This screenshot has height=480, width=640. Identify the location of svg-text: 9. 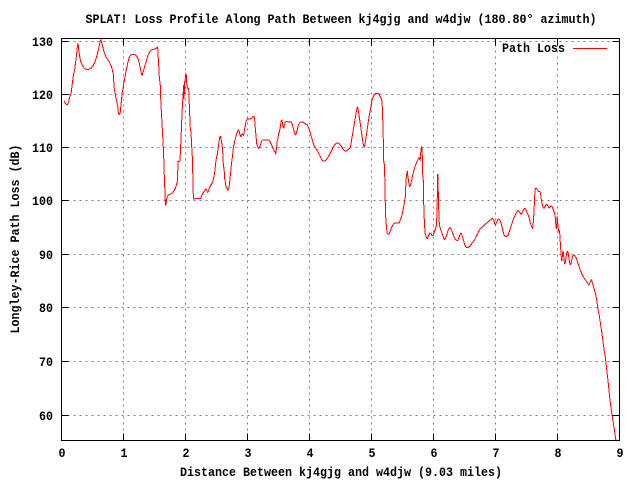
(620, 453).